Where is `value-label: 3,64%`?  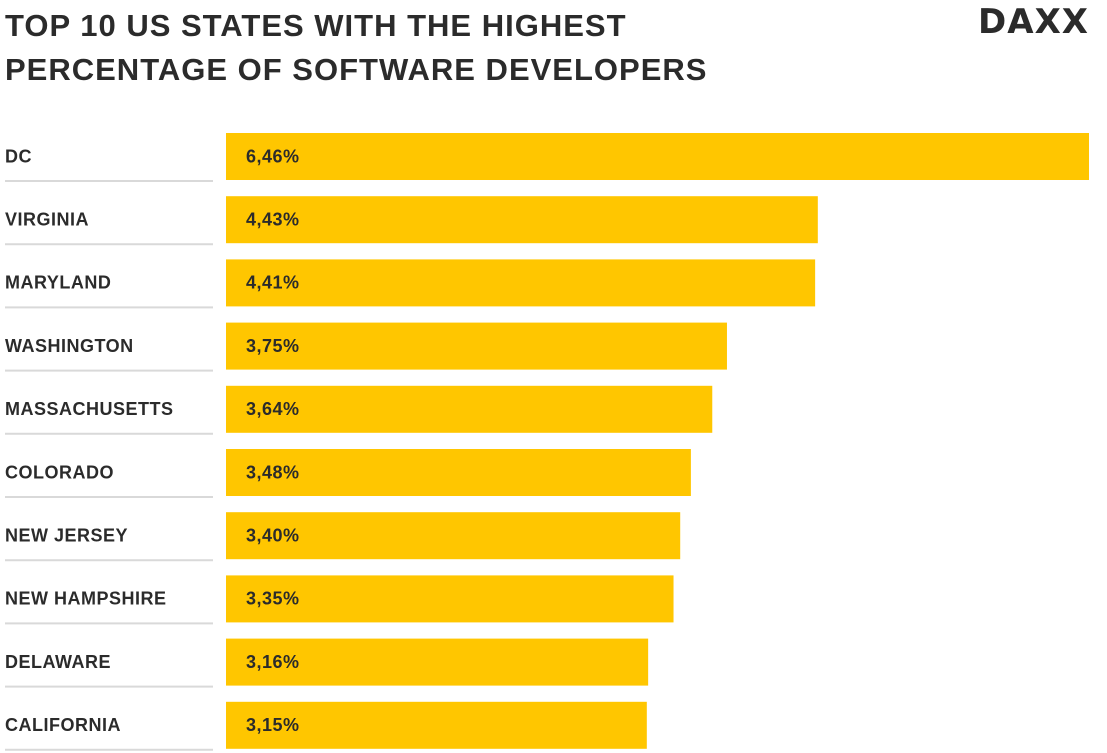 value-label: 3,64% is located at coordinates (273, 409).